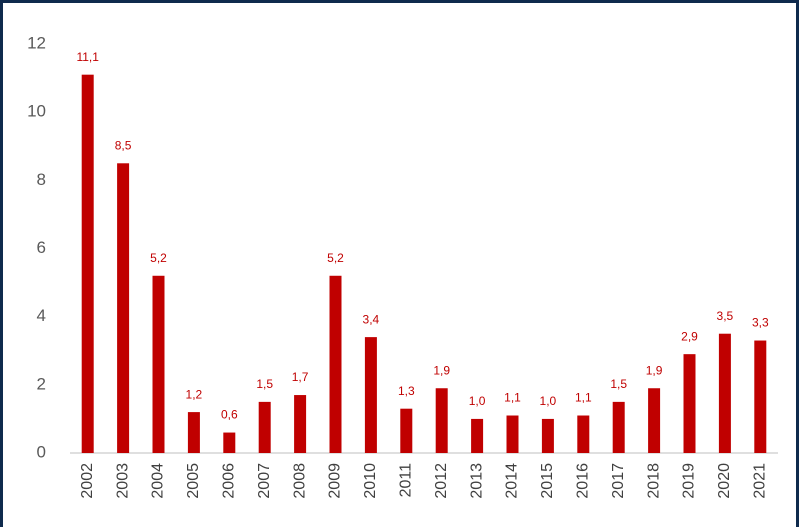 The height and width of the screenshot is (527, 799). What do you see at coordinates (689, 481) in the screenshot?
I see `x-tick-label: 2019` at bounding box center [689, 481].